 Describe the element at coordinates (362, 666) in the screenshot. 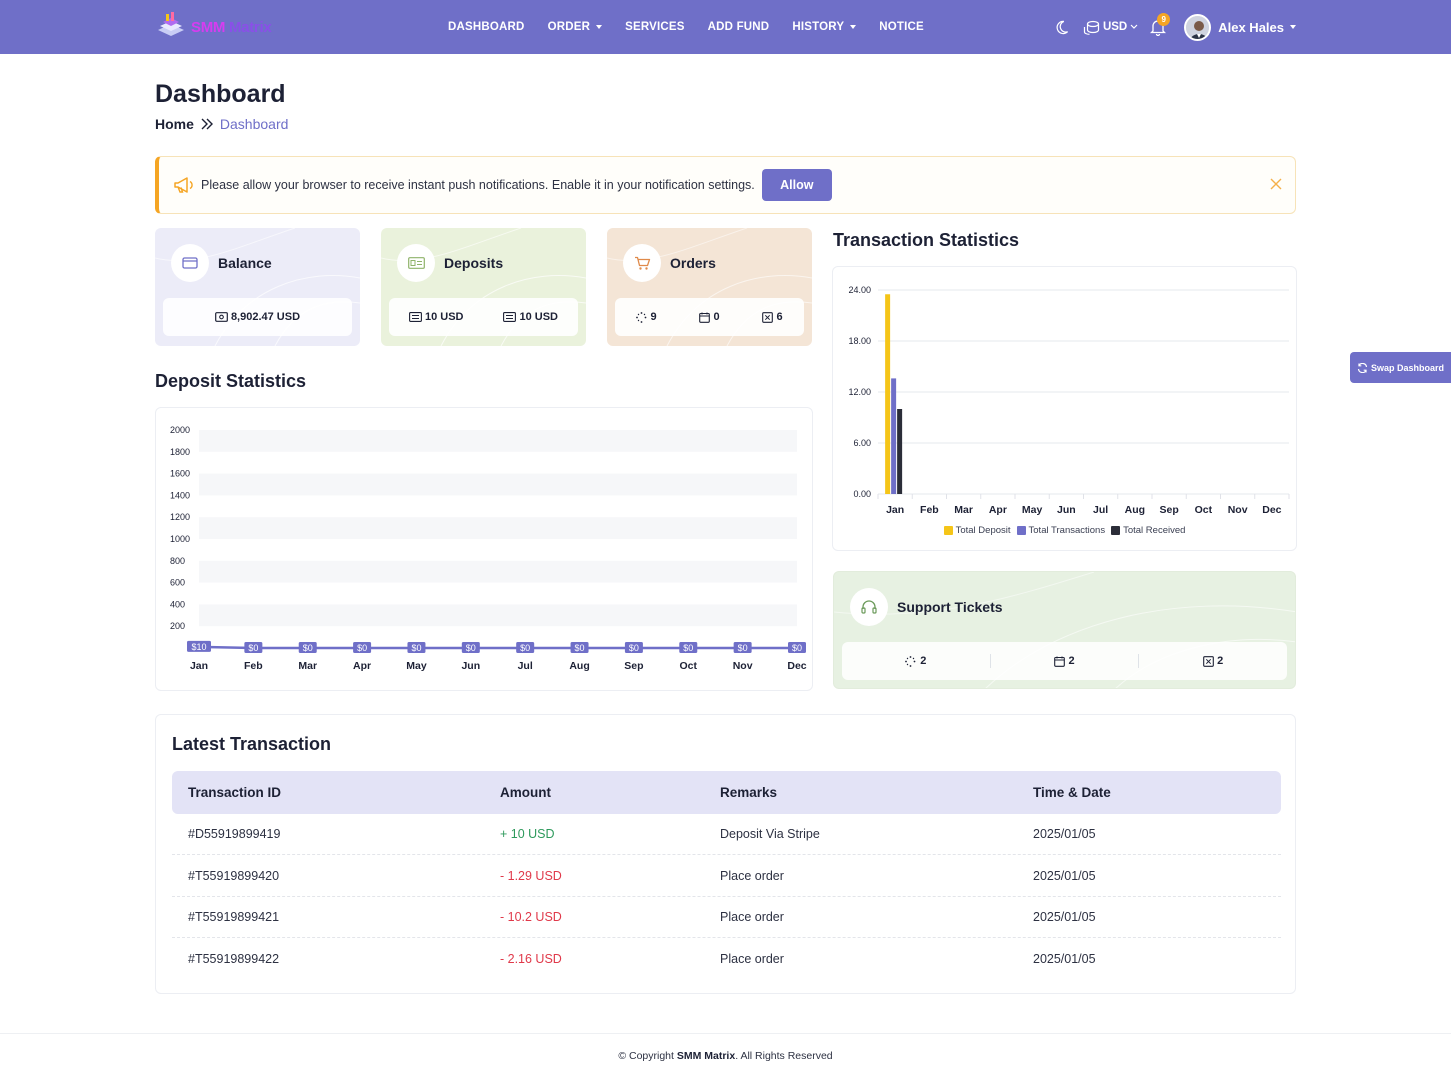

I see `x-tick-label: Apr` at that location.